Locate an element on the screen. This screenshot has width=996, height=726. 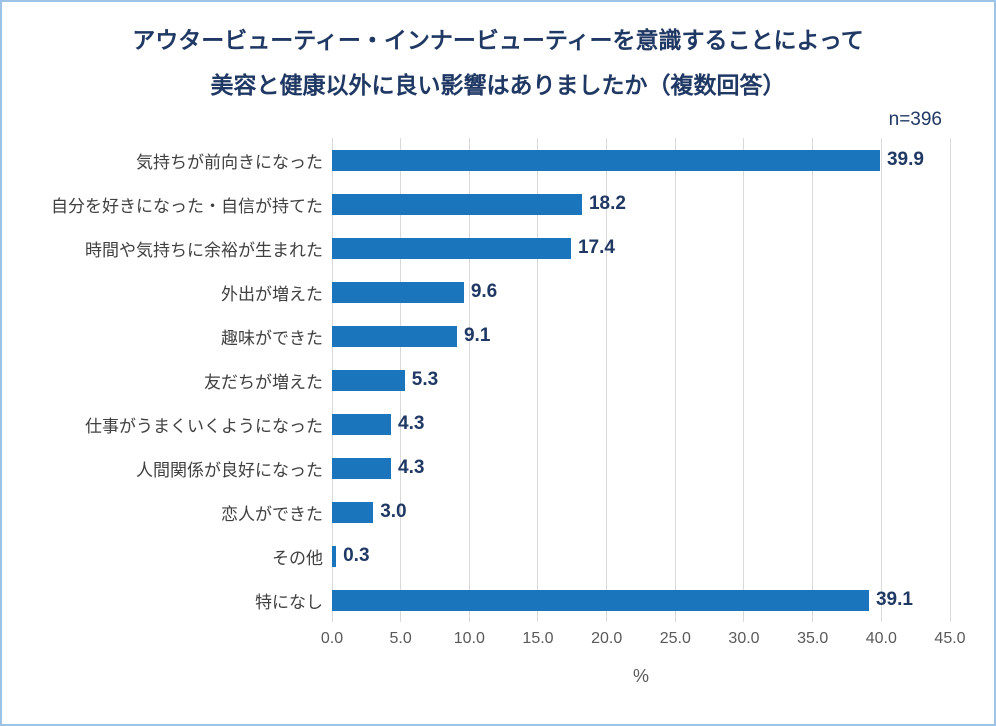
bar-row: 39.9 is located at coordinates (641, 160).